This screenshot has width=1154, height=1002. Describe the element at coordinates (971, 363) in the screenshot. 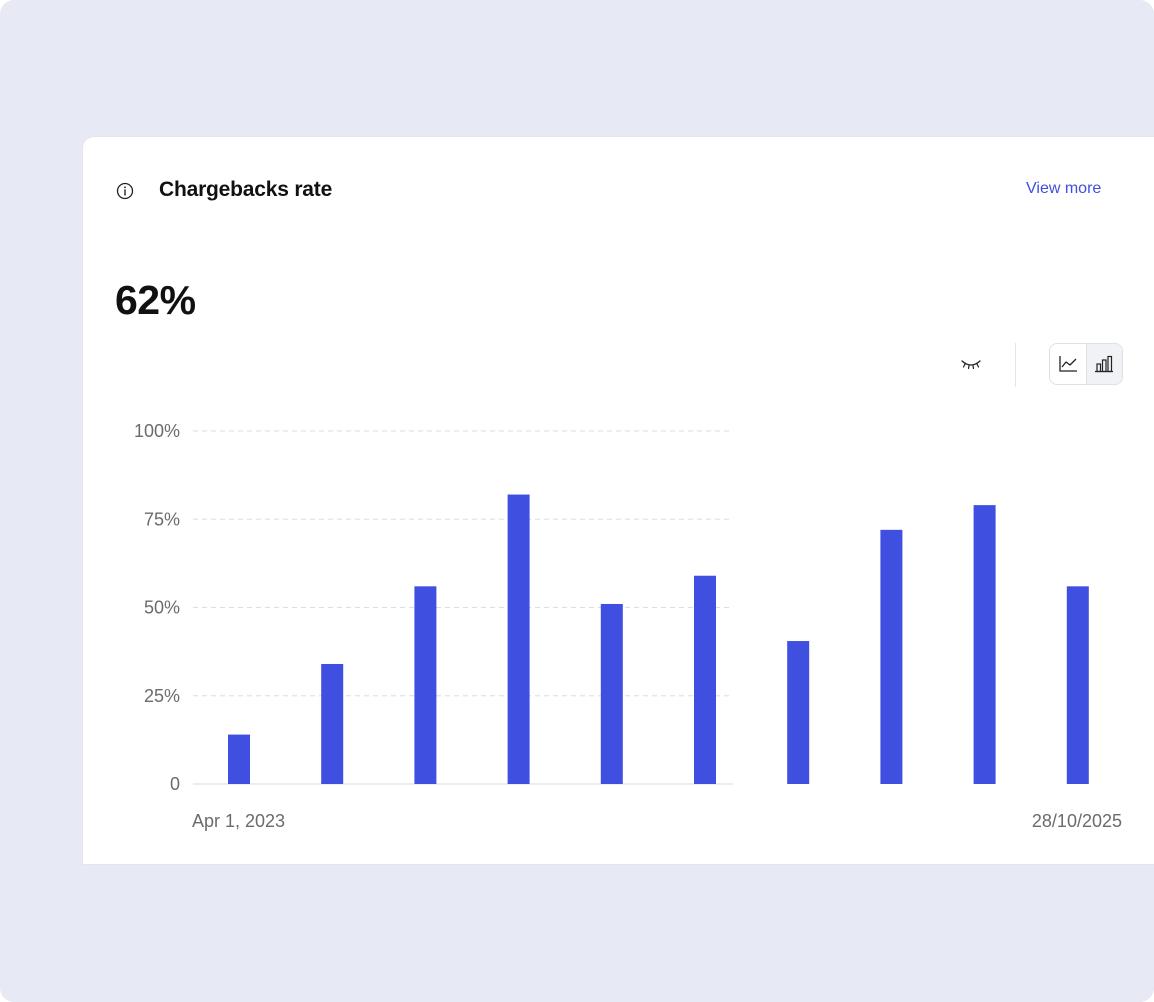

I see `eye-closed-icon` at that location.